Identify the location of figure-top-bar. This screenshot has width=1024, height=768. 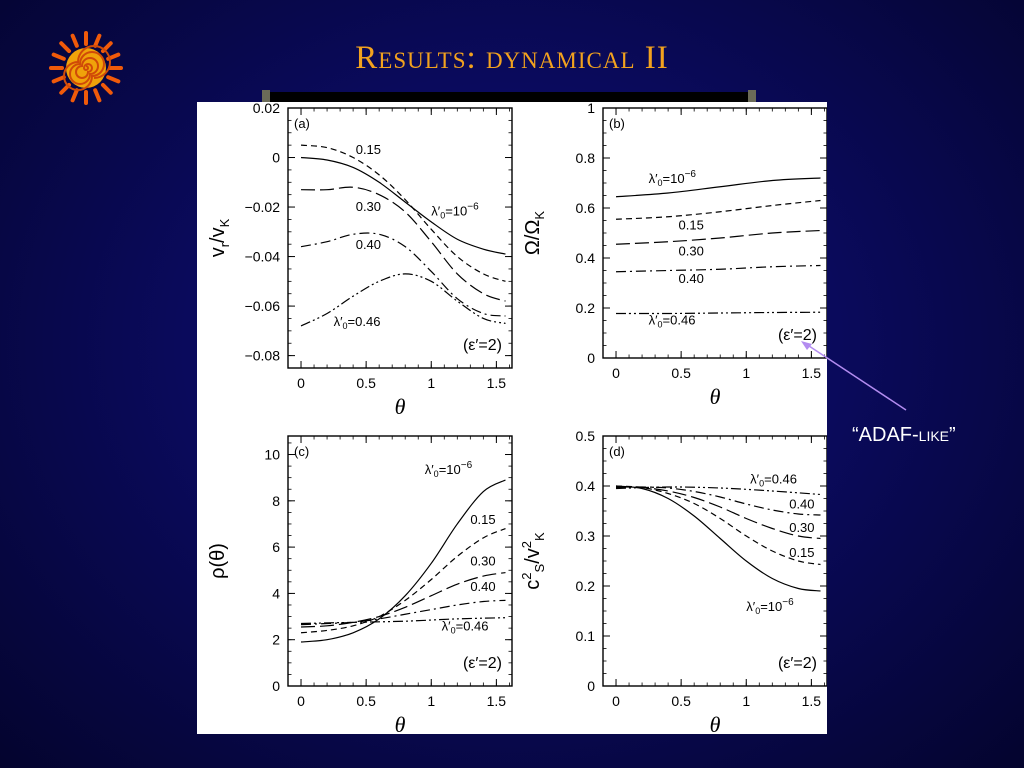
(509, 96).